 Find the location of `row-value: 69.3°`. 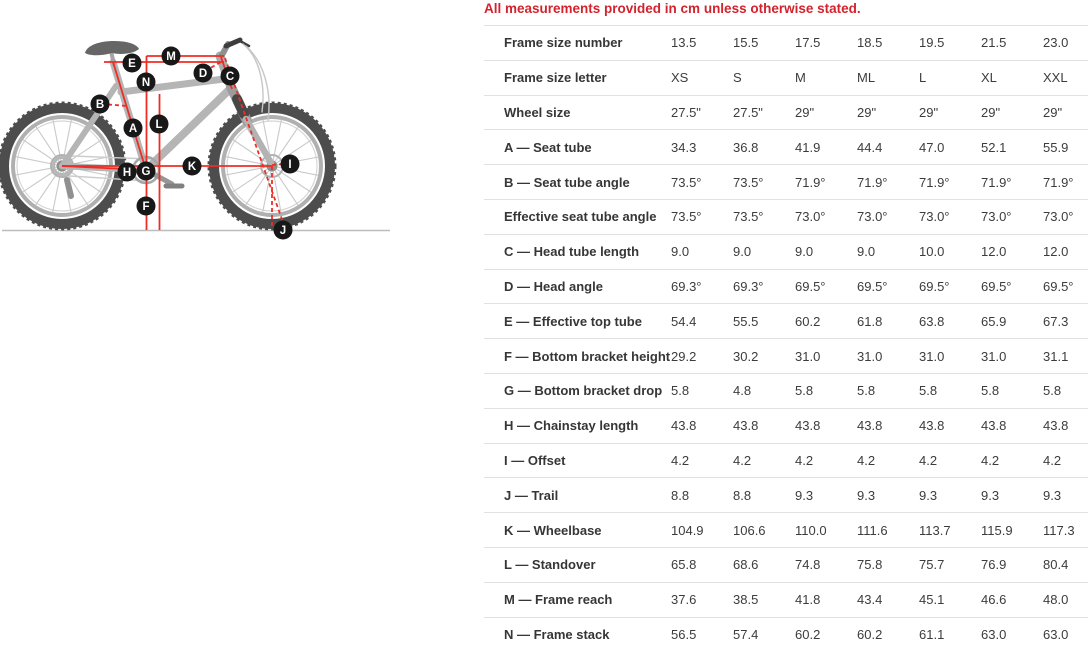

row-value: 69.3° is located at coordinates (764, 286).